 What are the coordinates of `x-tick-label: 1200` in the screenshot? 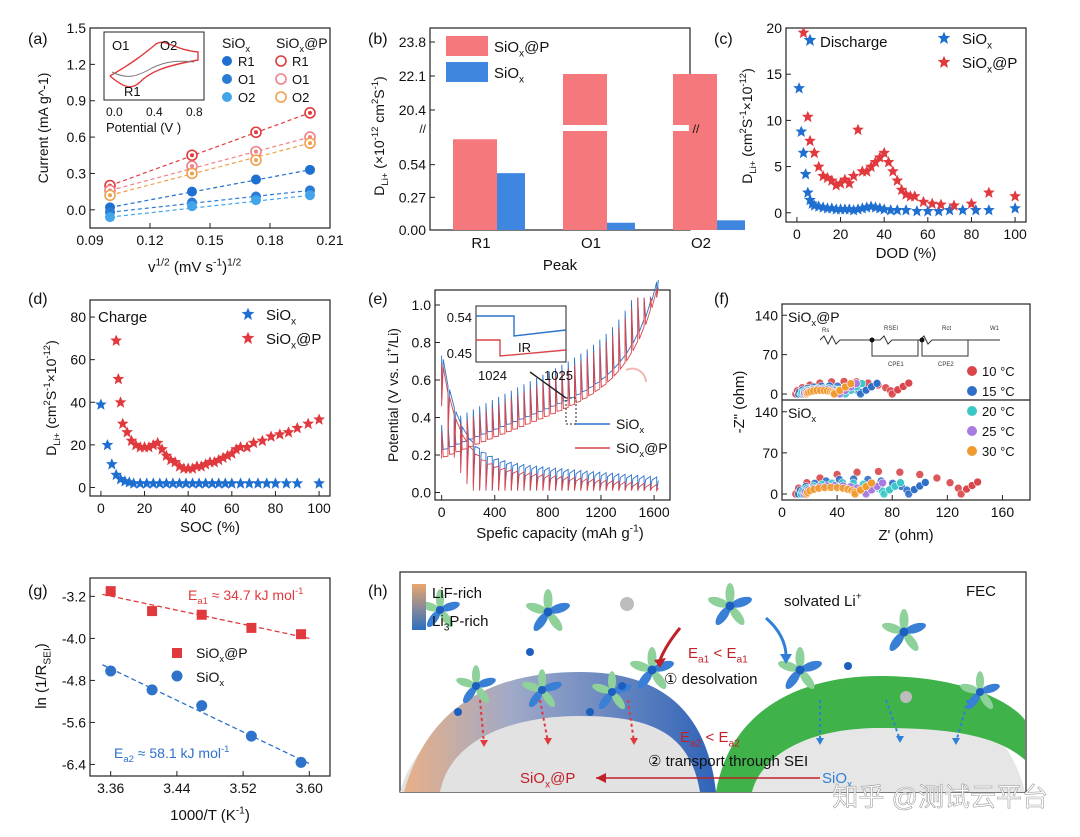 It's located at (600, 512).